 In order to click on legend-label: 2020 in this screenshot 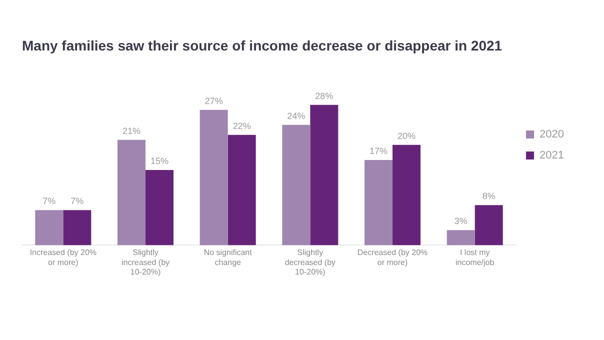, I will do `click(552, 134)`.